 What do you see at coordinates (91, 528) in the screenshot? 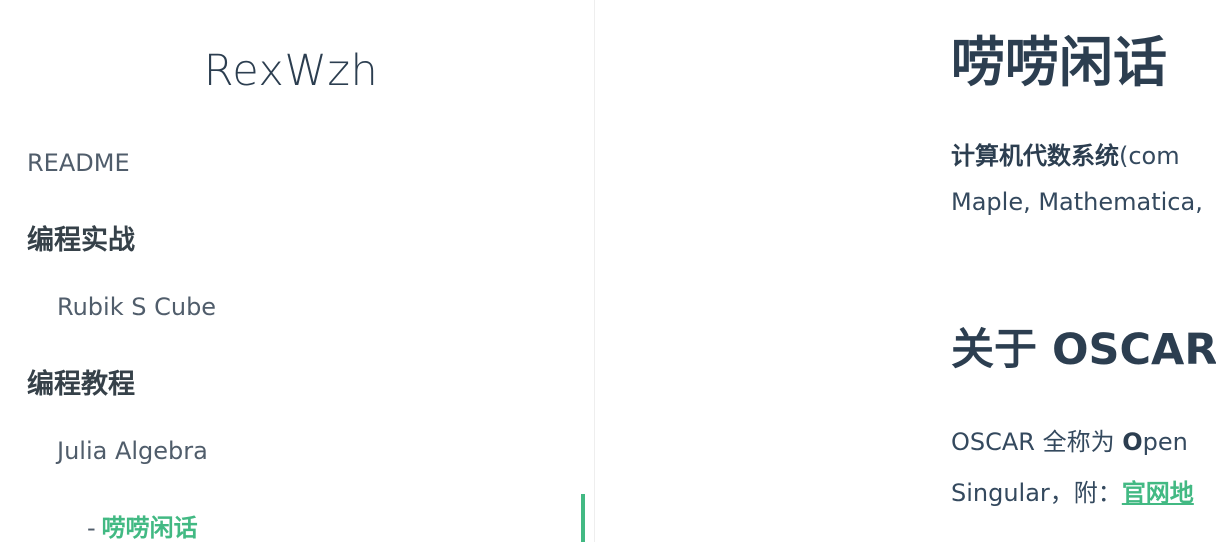
I see `nav-dash: -` at bounding box center [91, 528].